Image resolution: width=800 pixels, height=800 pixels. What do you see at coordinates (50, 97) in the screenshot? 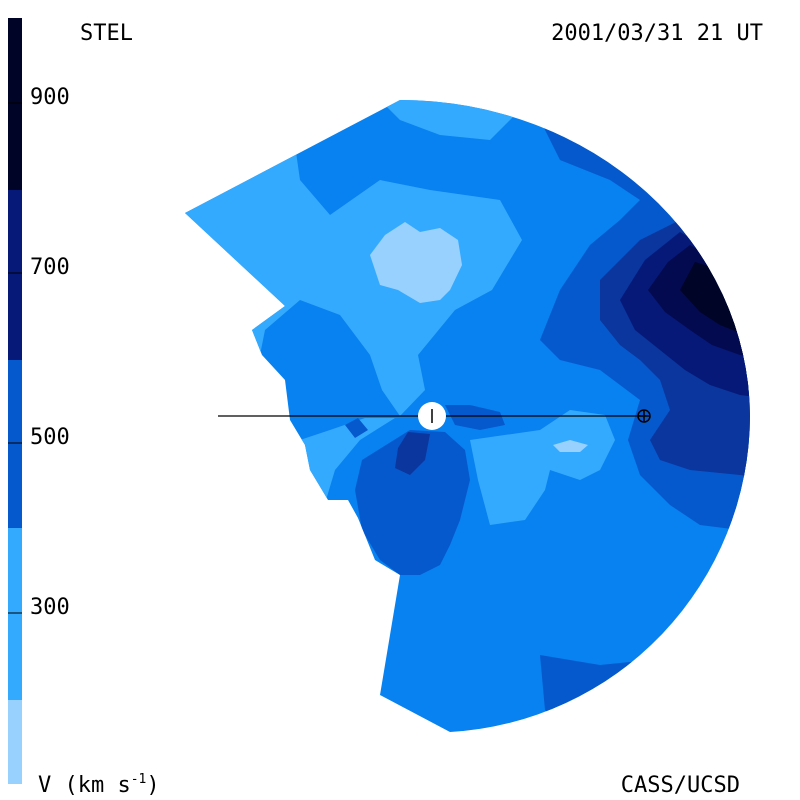
I see `colorbar-tick-label: 900` at bounding box center [50, 97].